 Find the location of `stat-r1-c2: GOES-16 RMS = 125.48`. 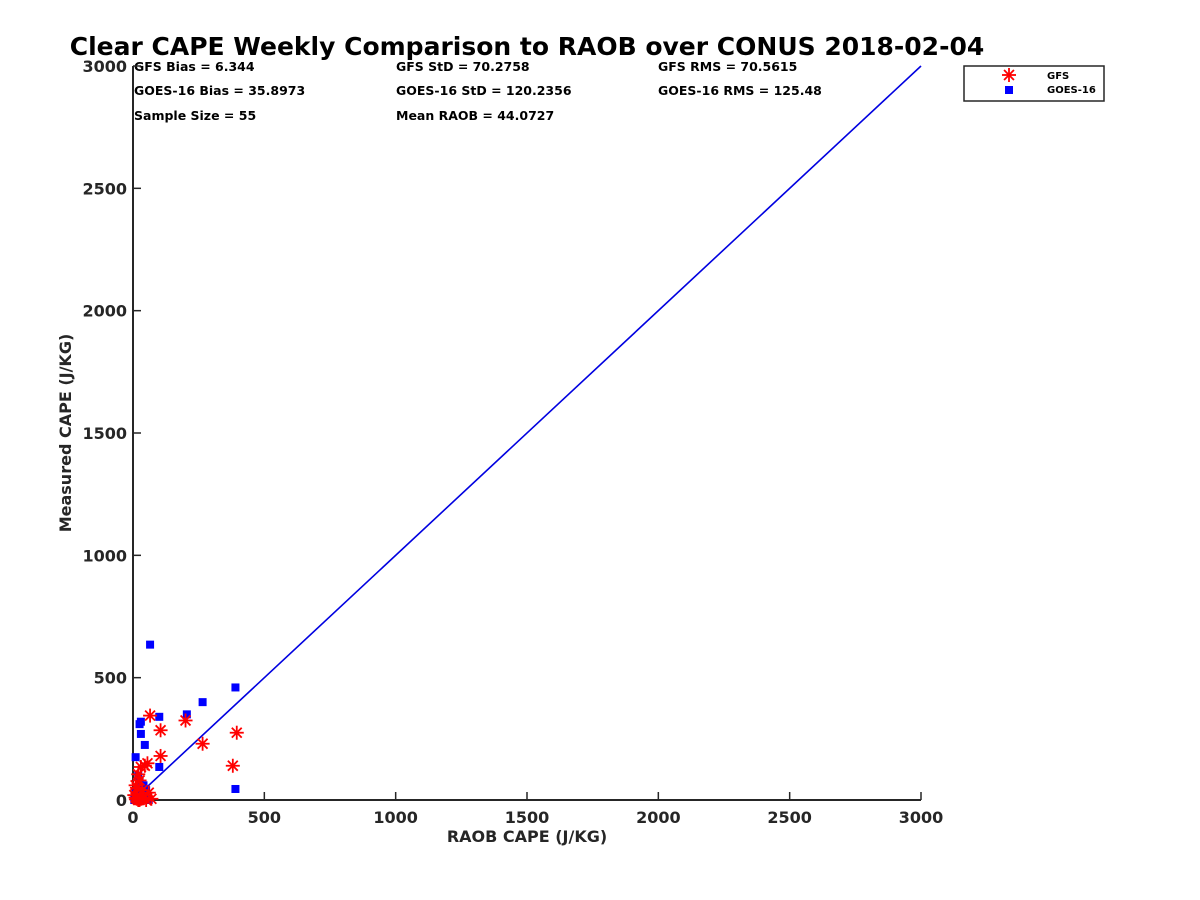

stat-r1-c2: GOES-16 RMS = 125.48 is located at coordinates (740, 90).